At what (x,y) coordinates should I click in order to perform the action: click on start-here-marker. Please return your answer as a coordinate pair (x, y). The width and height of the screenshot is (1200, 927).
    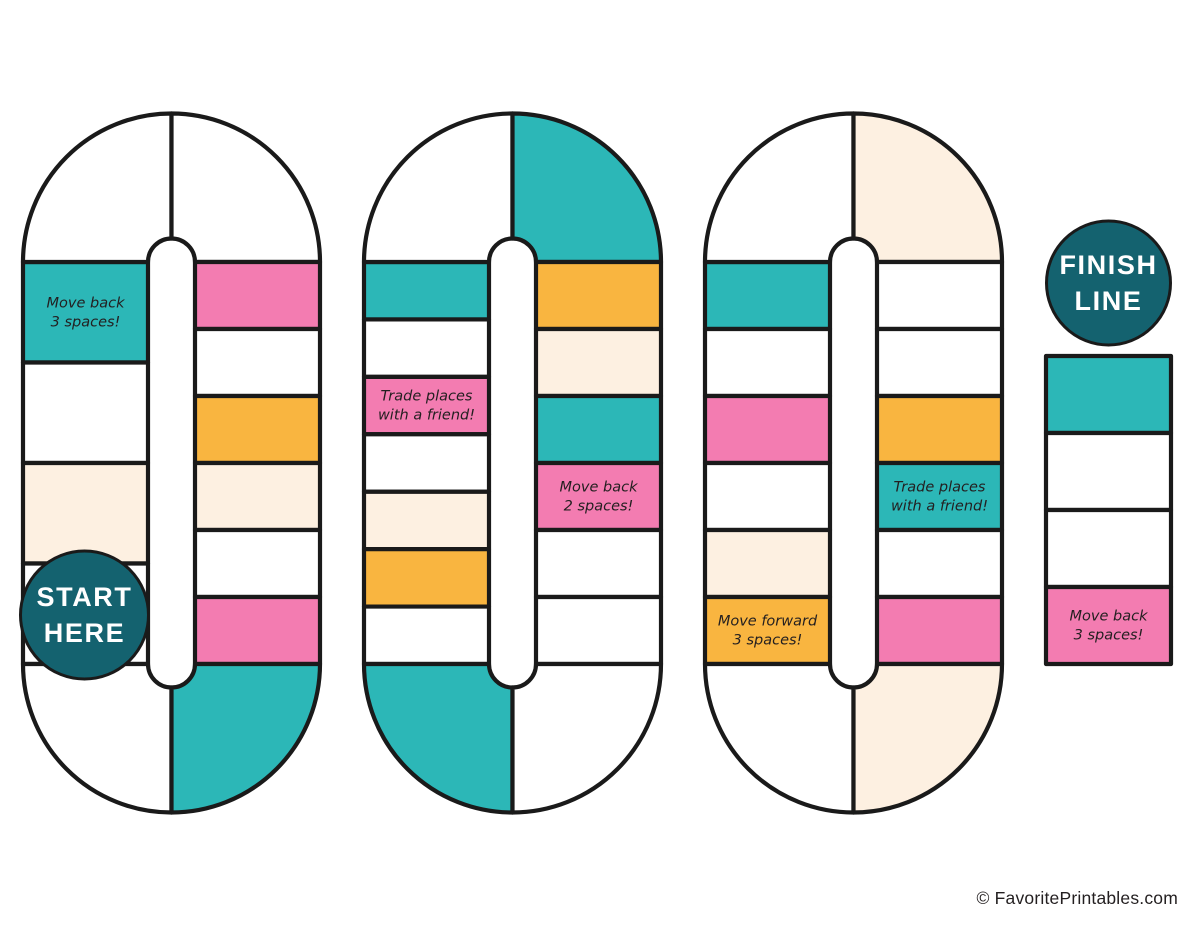
    Looking at the image, I should click on (84, 615).